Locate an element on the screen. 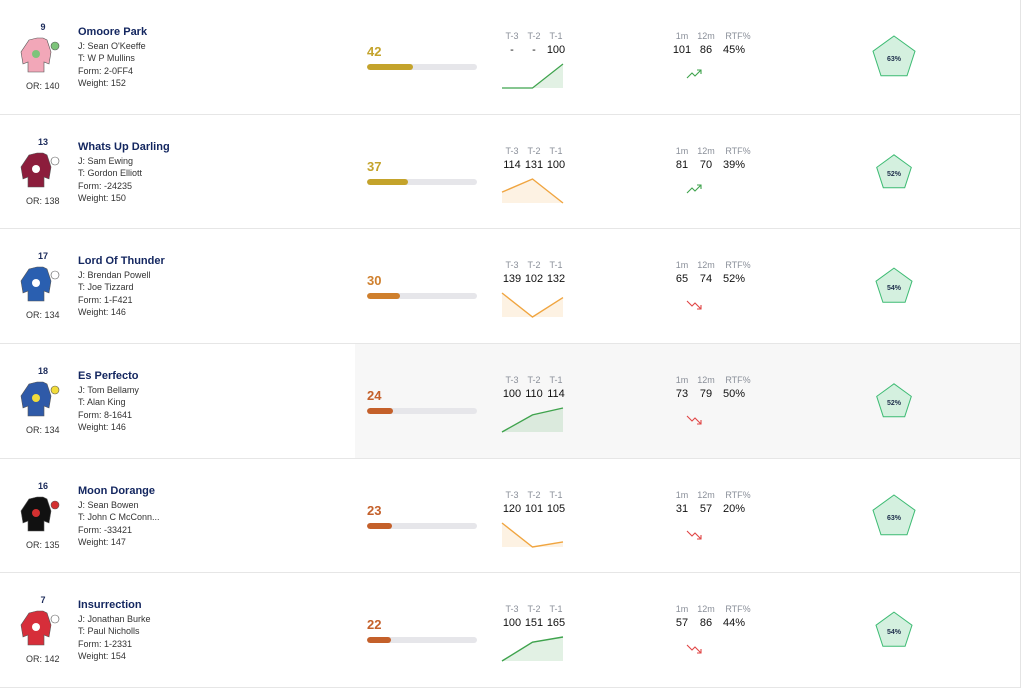 The width and height of the screenshot is (1024, 688). jockey: J: Sam Ewing is located at coordinates (106, 160).